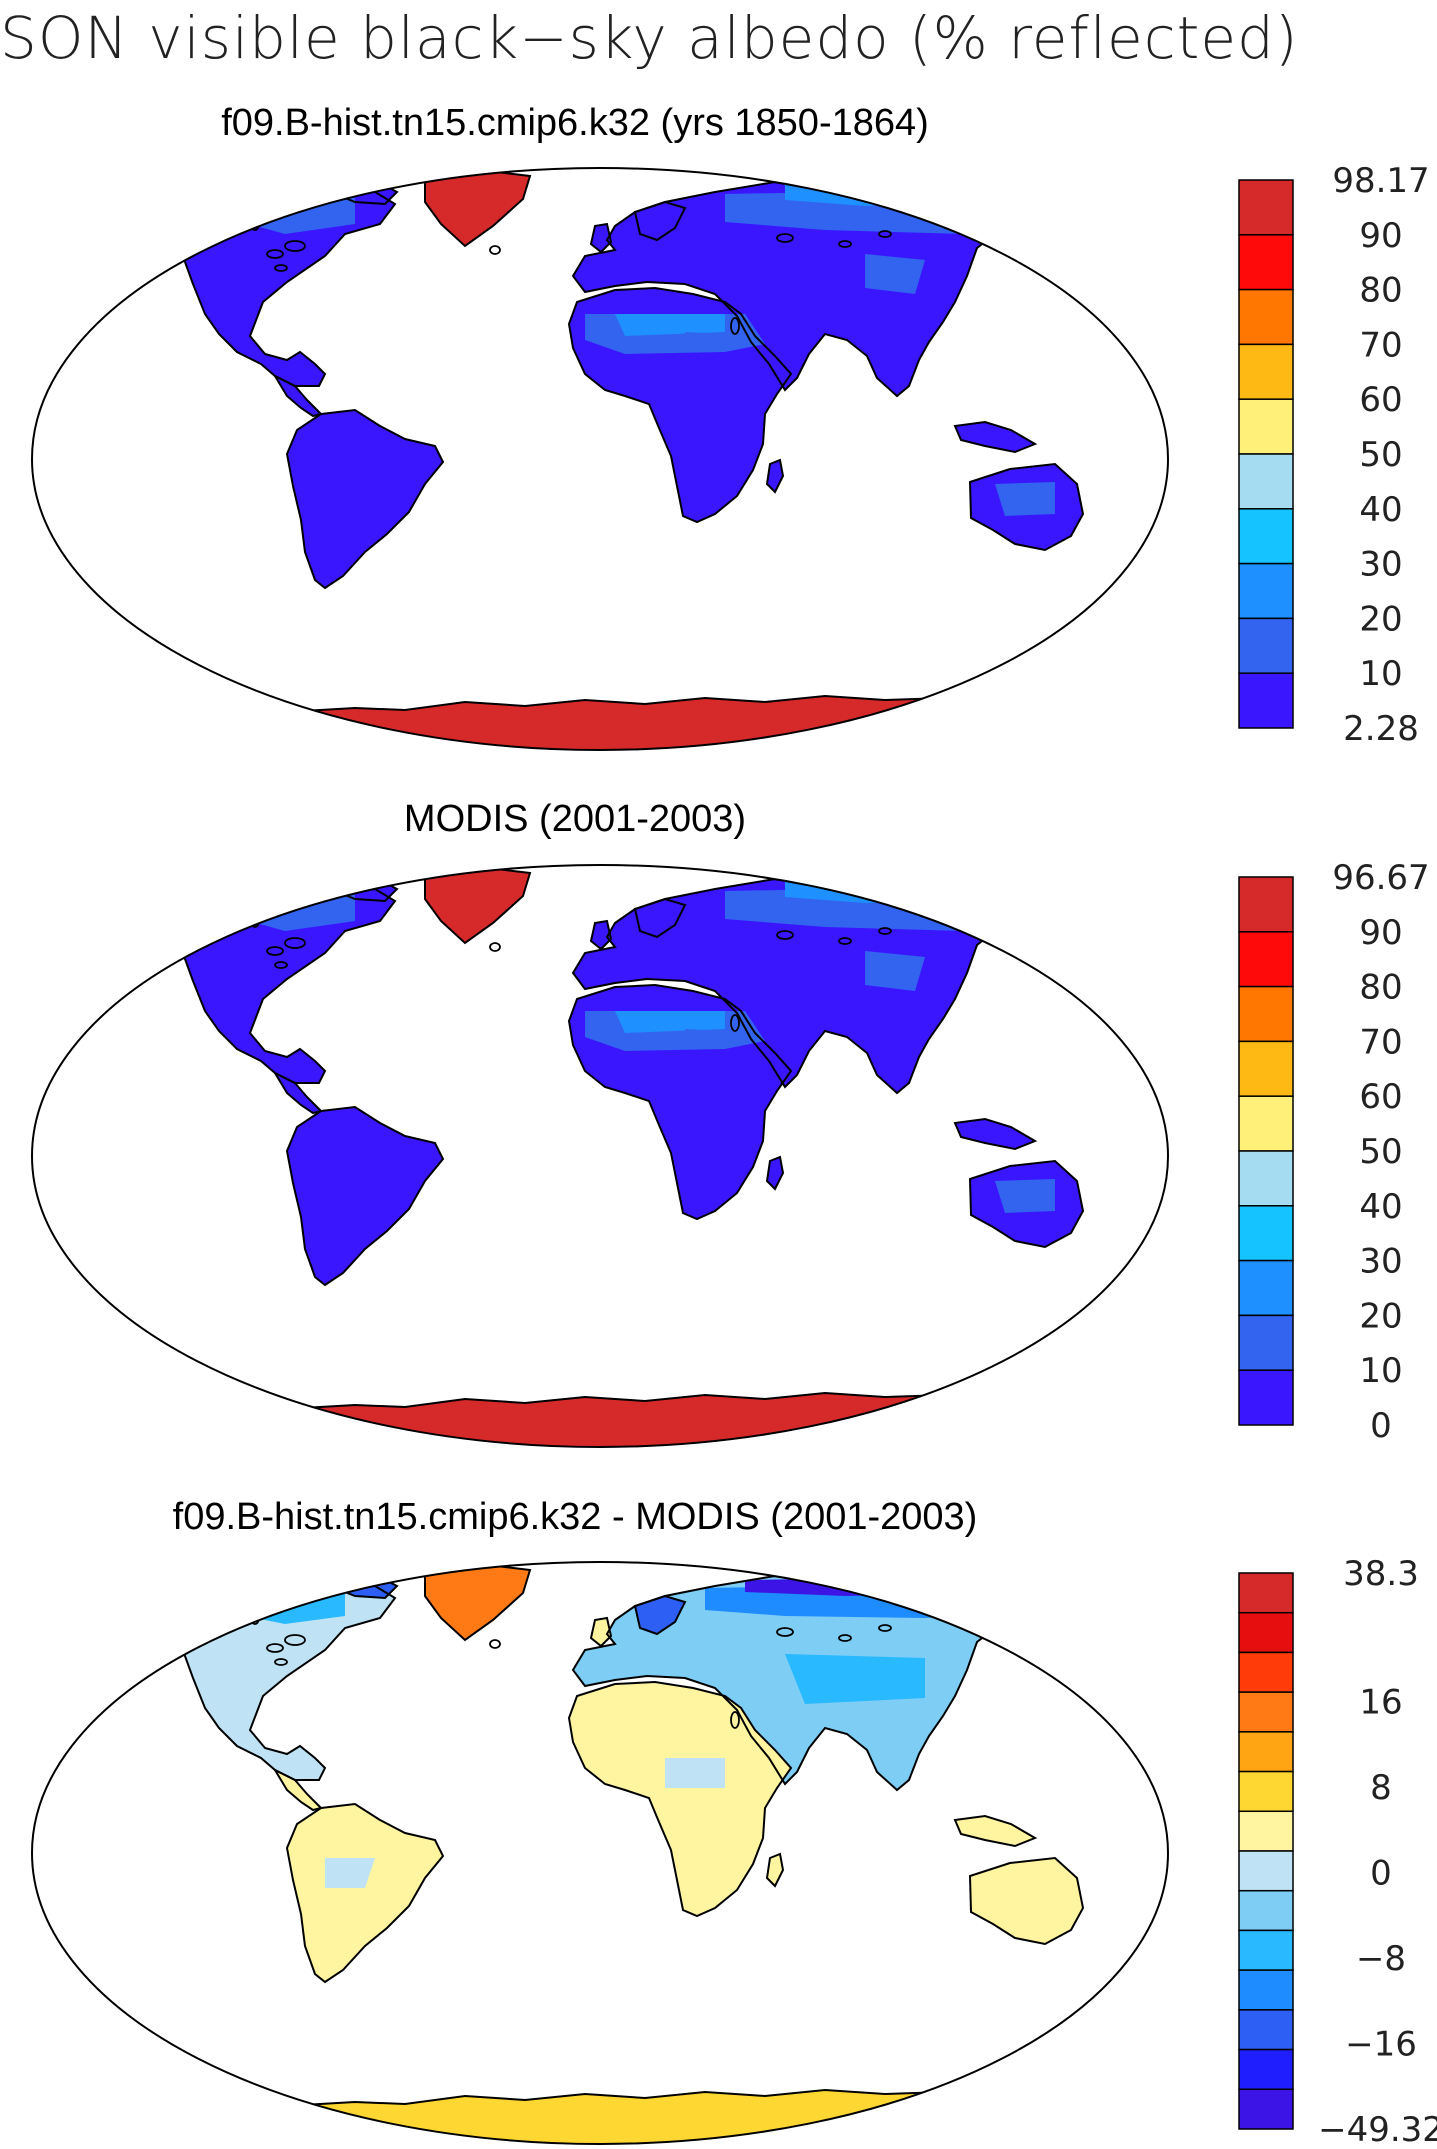 The image size is (1437, 2149). What do you see at coordinates (1380, 1152) in the screenshot?
I see `colorbar-tick-label: 50` at bounding box center [1380, 1152].